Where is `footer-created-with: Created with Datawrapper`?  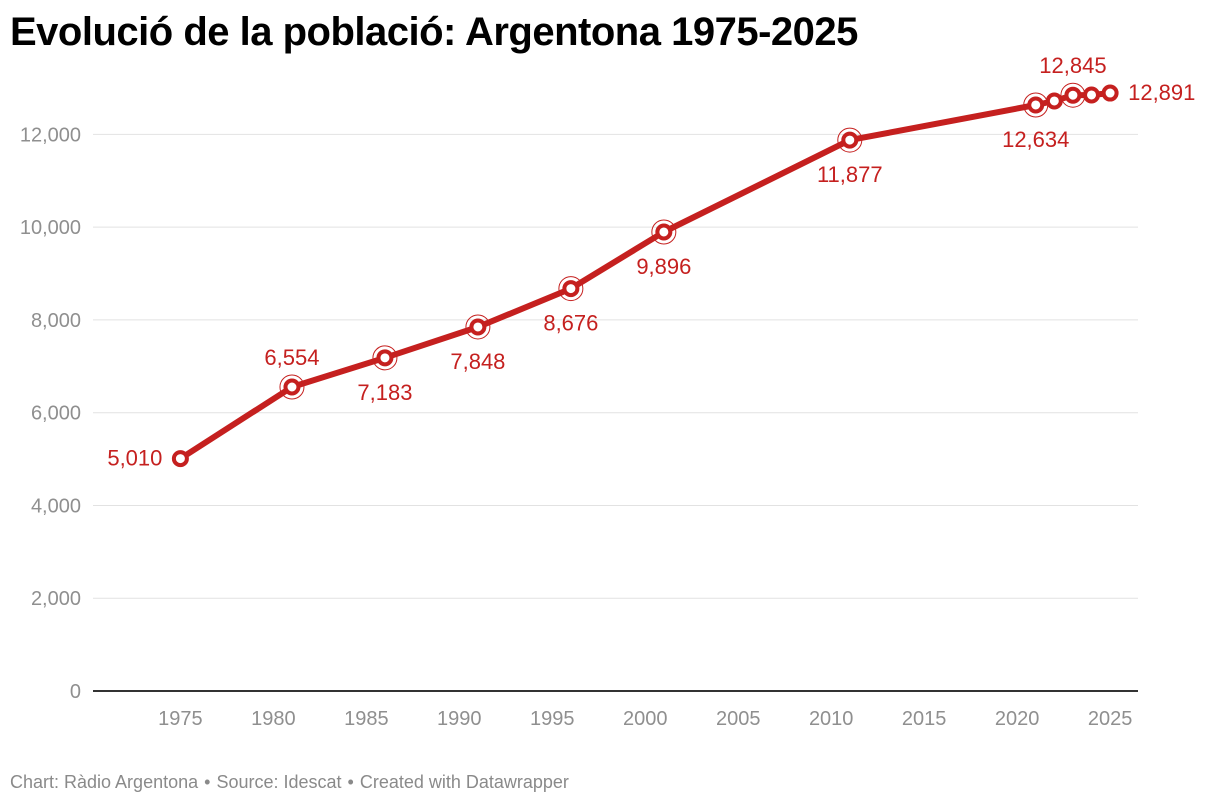 footer-created-with: Created with Datawrapper is located at coordinates (464, 782).